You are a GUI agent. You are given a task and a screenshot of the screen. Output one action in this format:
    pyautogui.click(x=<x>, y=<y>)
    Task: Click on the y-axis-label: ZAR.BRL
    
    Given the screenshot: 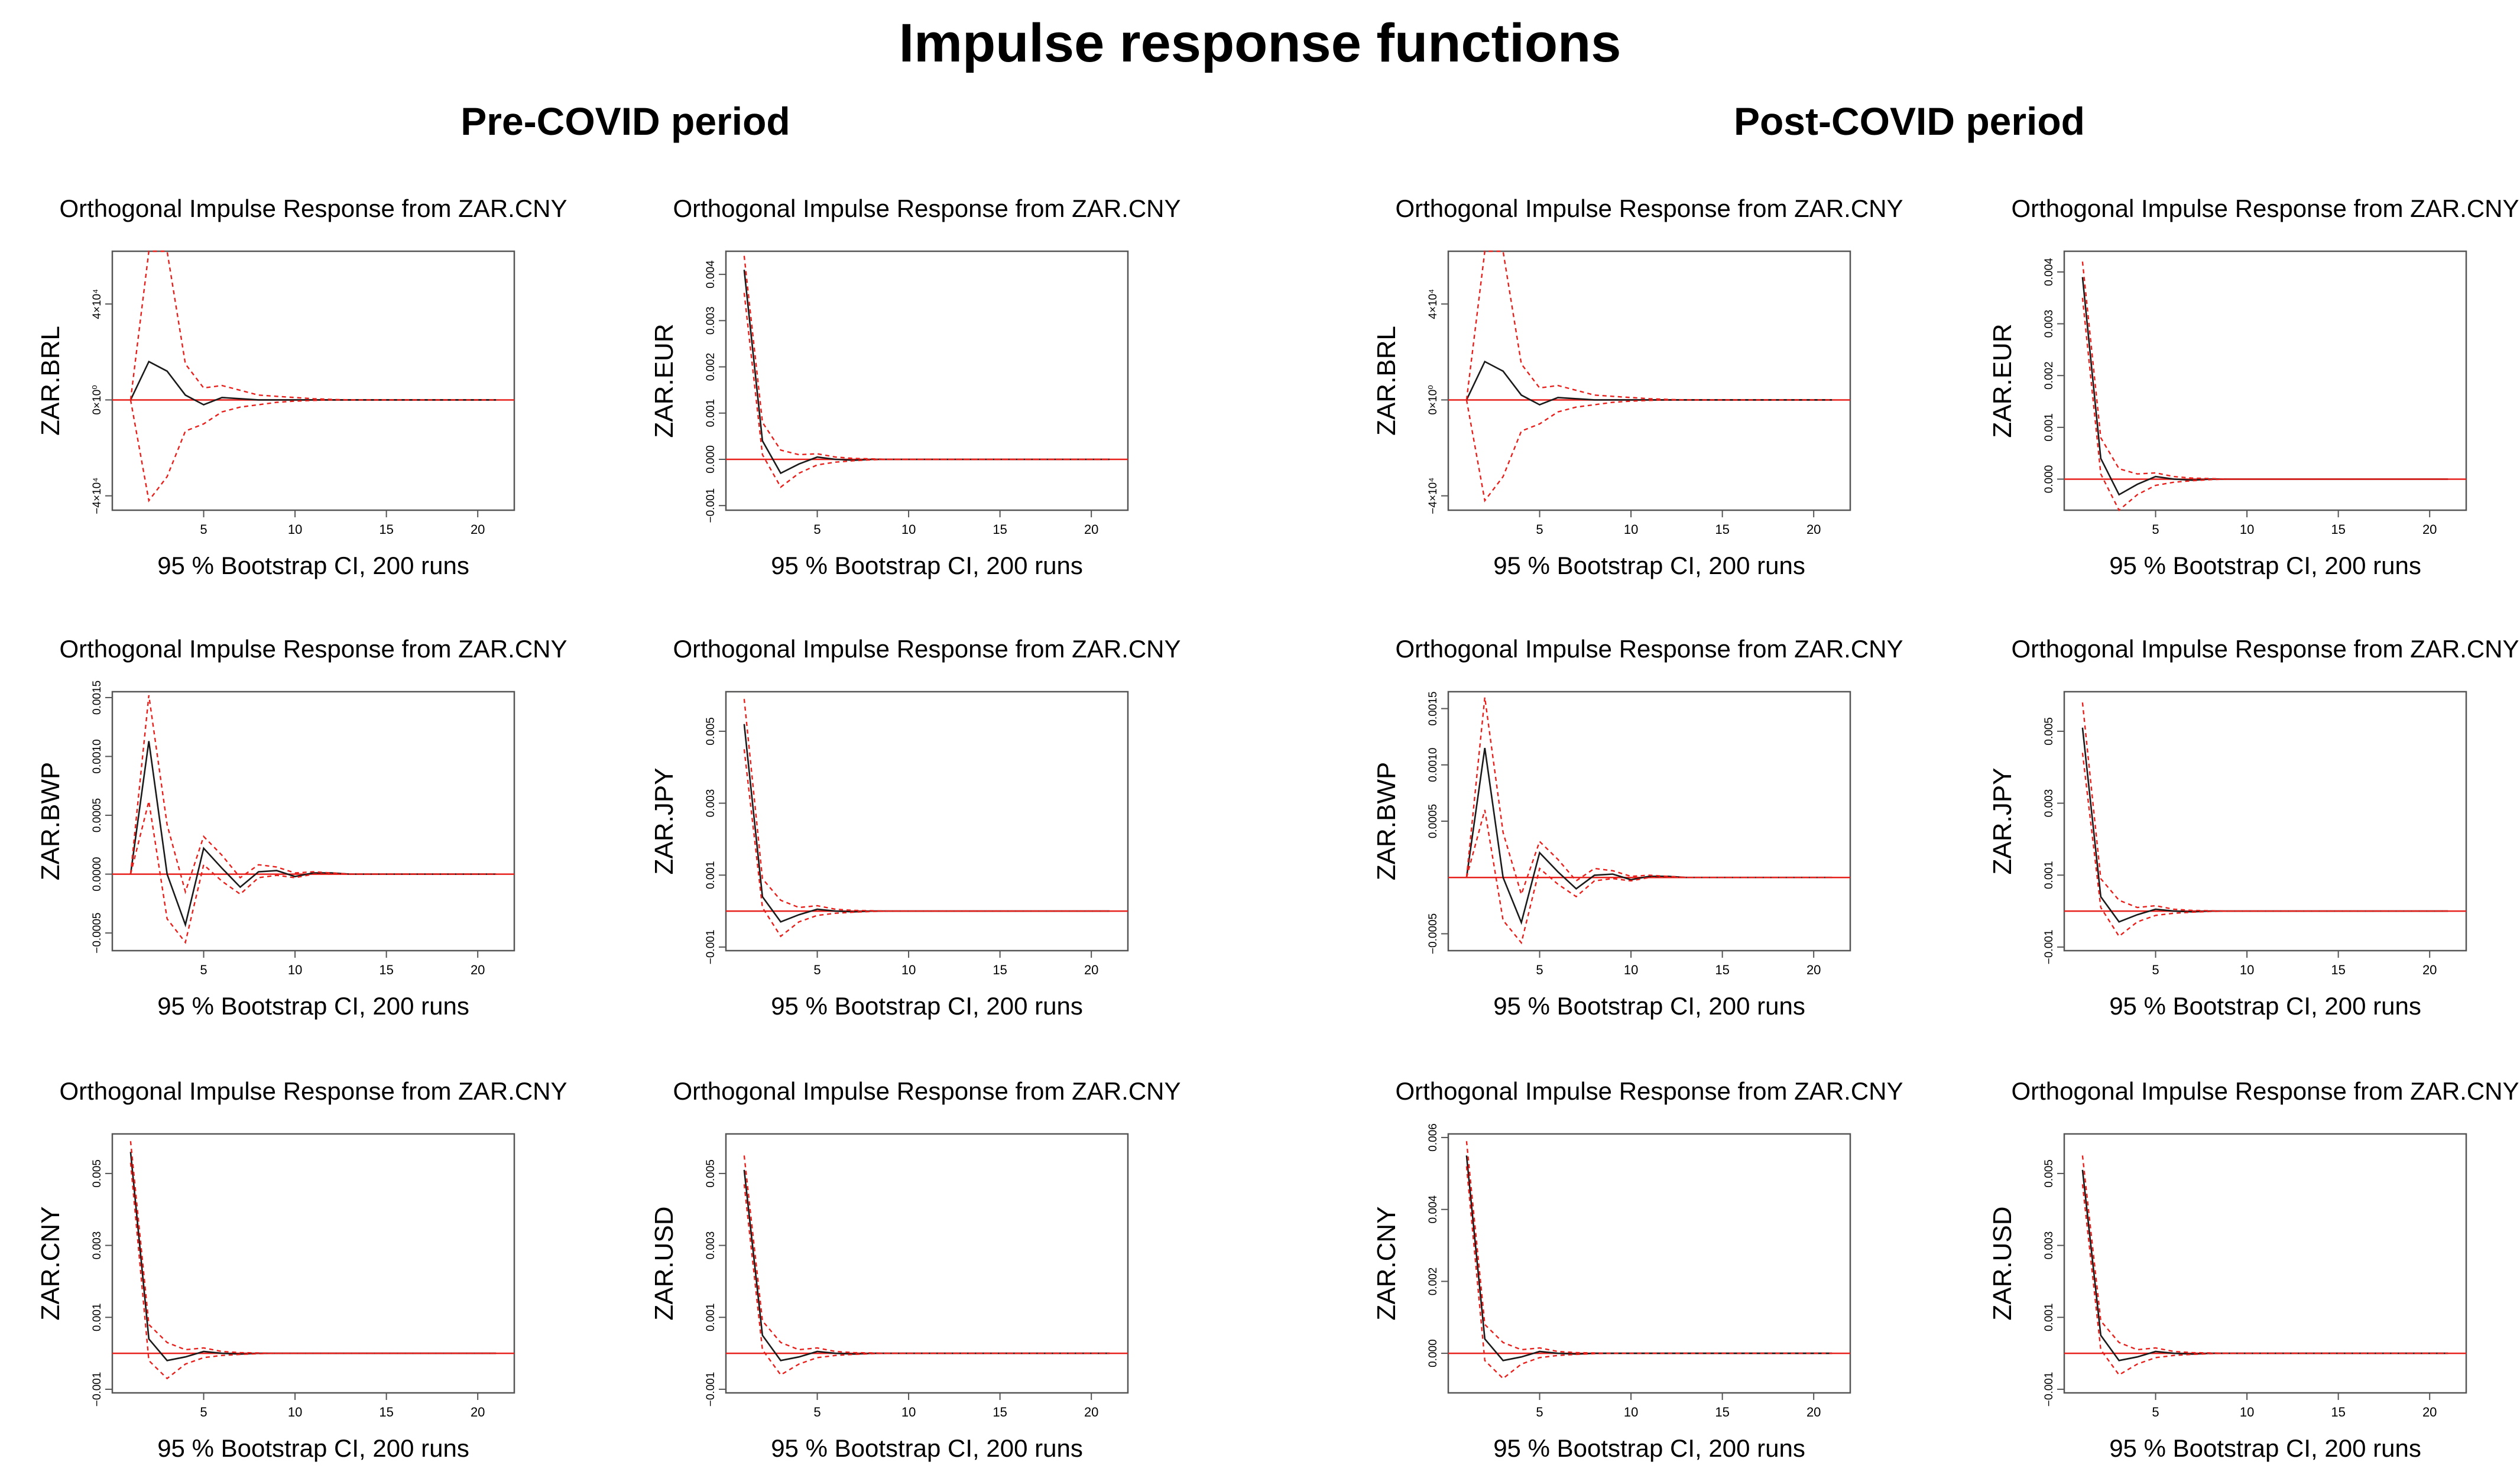 What is the action you would take?
    pyautogui.click(x=50, y=381)
    